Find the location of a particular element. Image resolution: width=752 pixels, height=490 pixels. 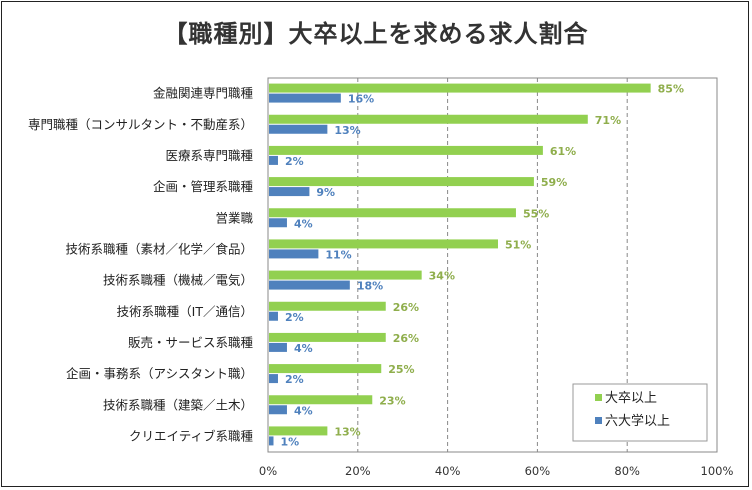

category-label: 専門職種（コンサルタント・不動産系） is located at coordinates (140, 124).